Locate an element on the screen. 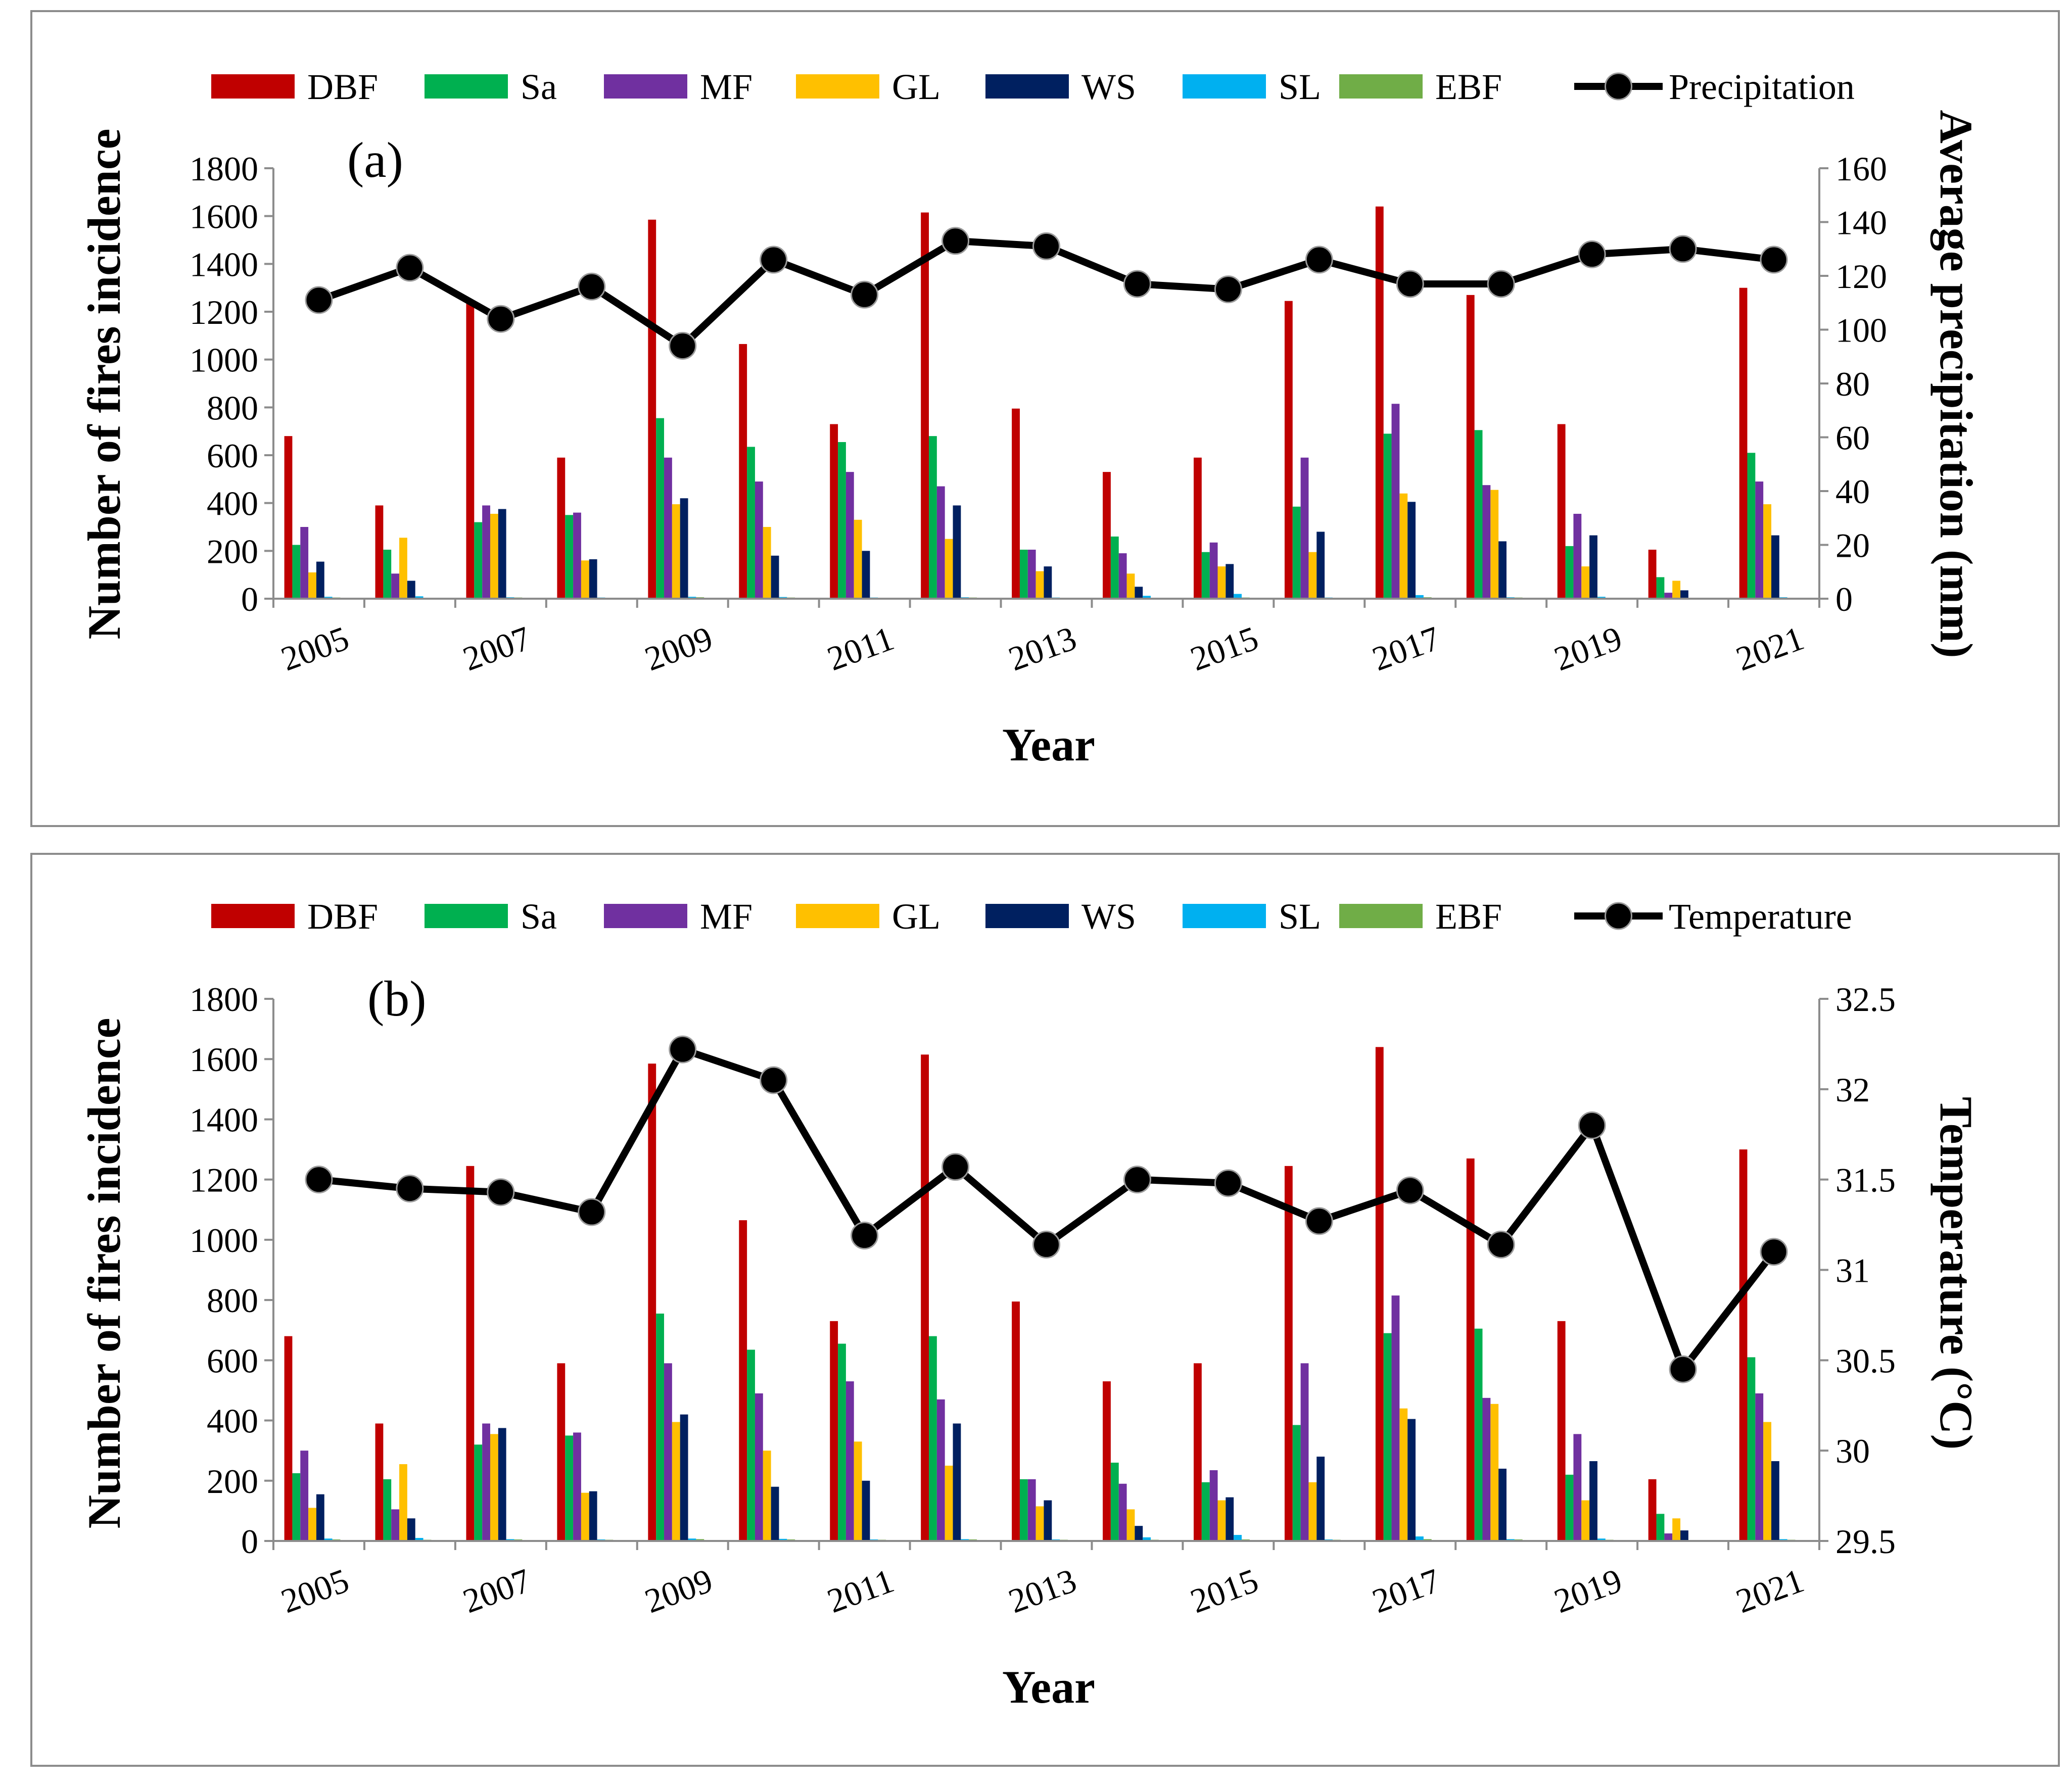 The image size is (2072, 1786). bar-mf-2017 is located at coordinates (1395, 502).